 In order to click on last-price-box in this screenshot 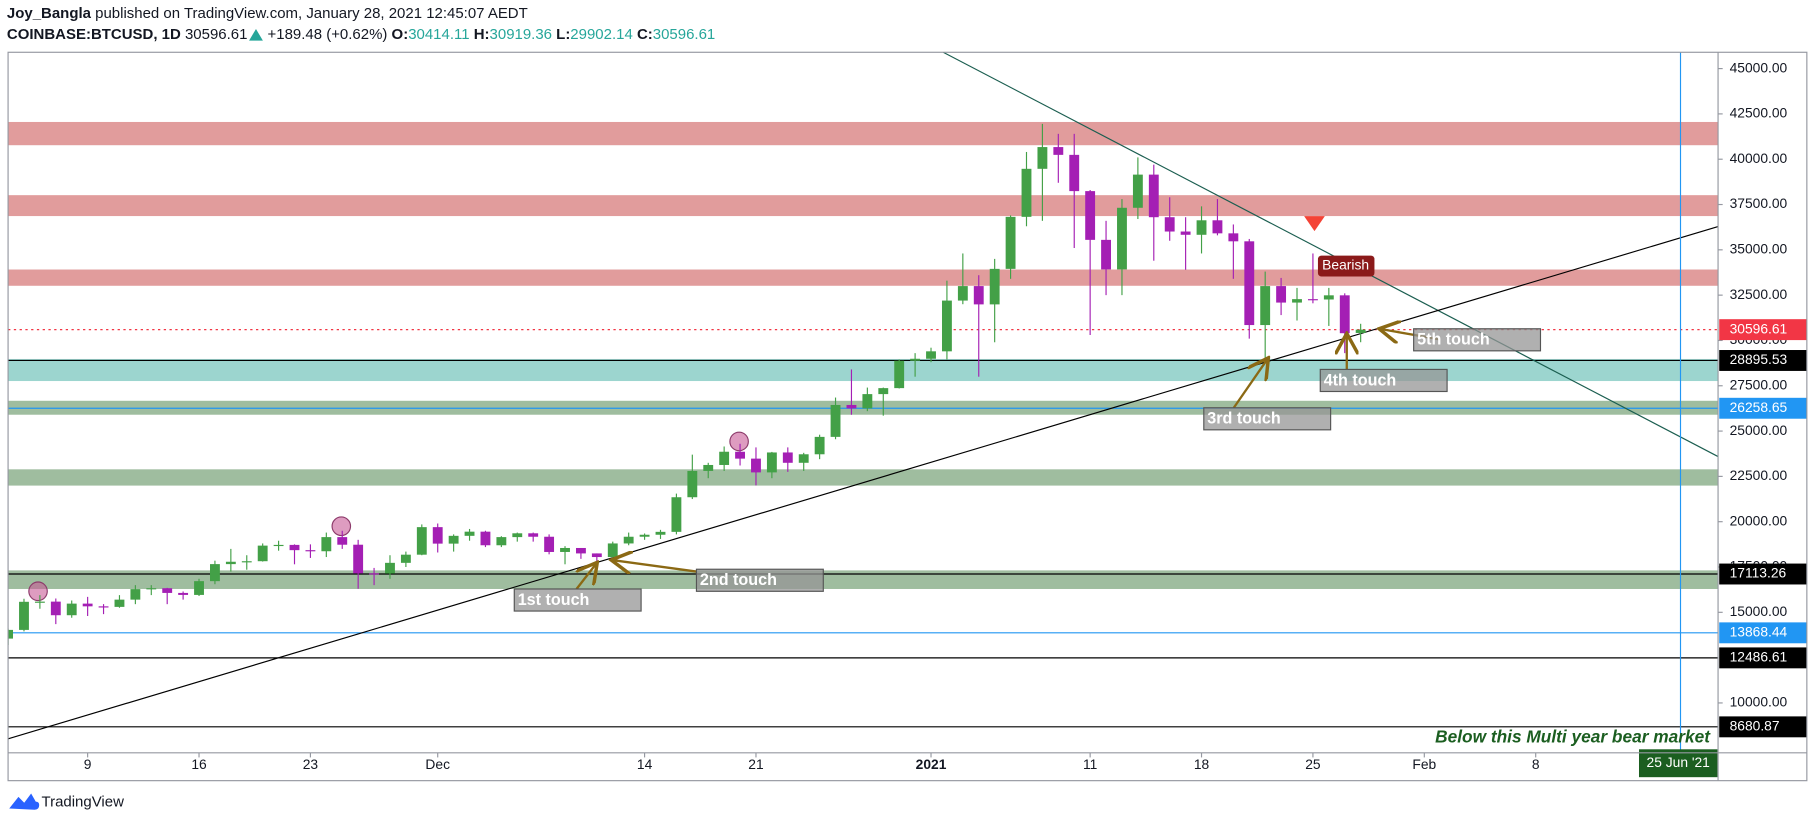, I will do `click(1763, 330)`.